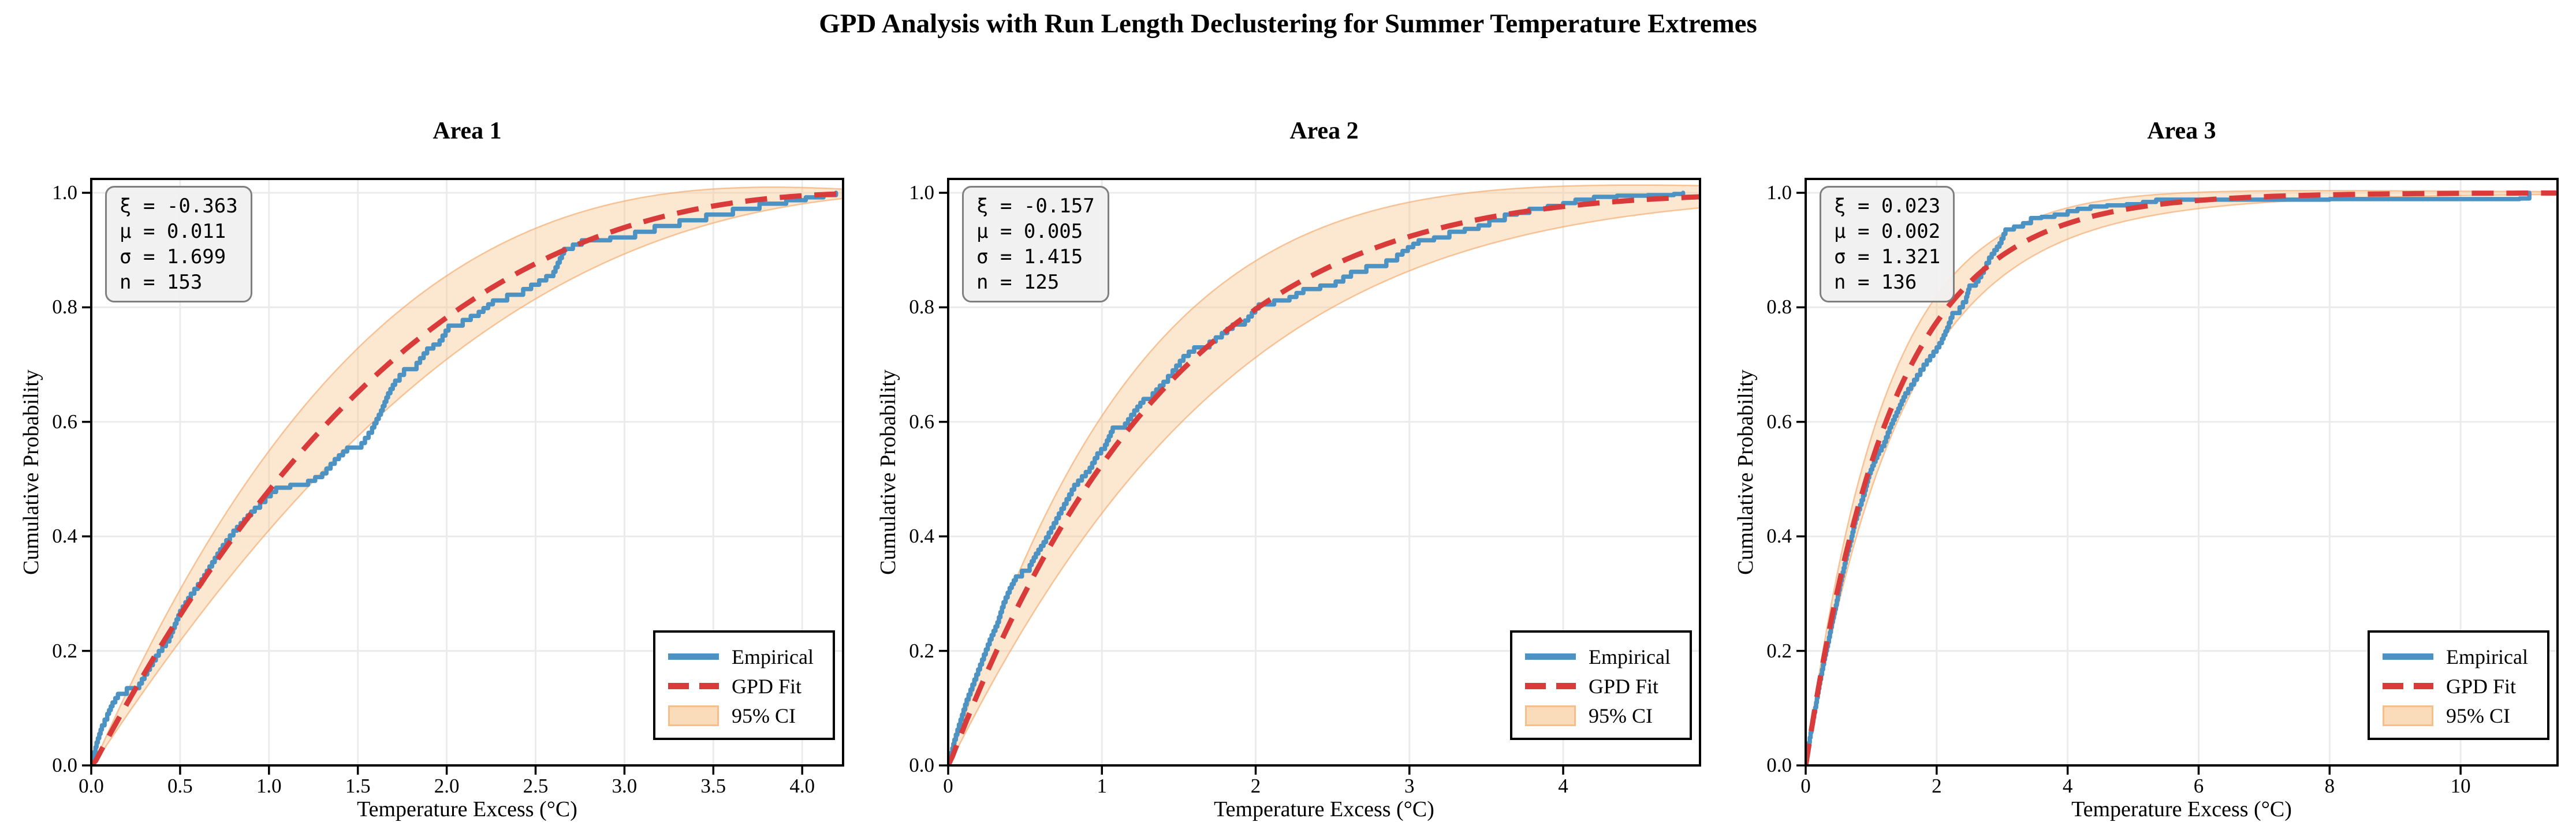  What do you see at coordinates (173, 231) in the screenshot?
I see `stat-mu: μ = 0.011` at bounding box center [173, 231].